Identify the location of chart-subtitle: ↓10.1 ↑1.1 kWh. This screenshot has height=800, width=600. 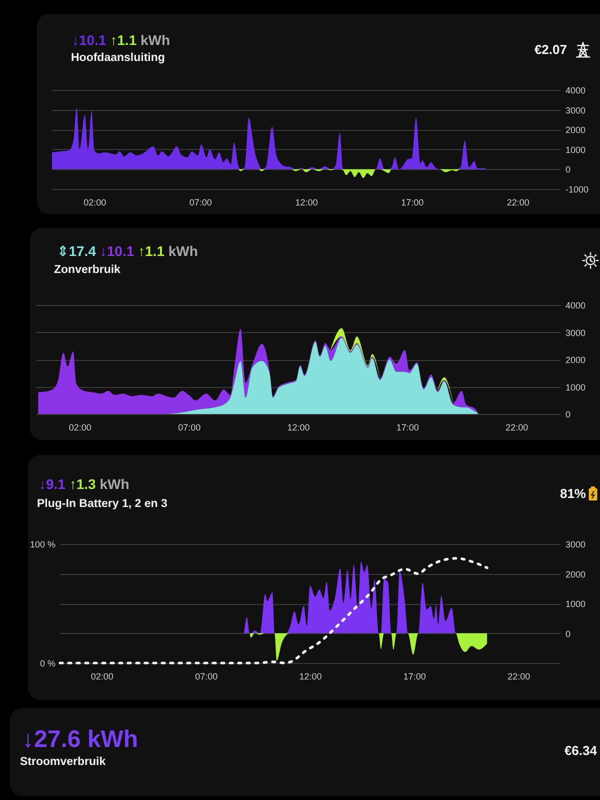
(121, 40).